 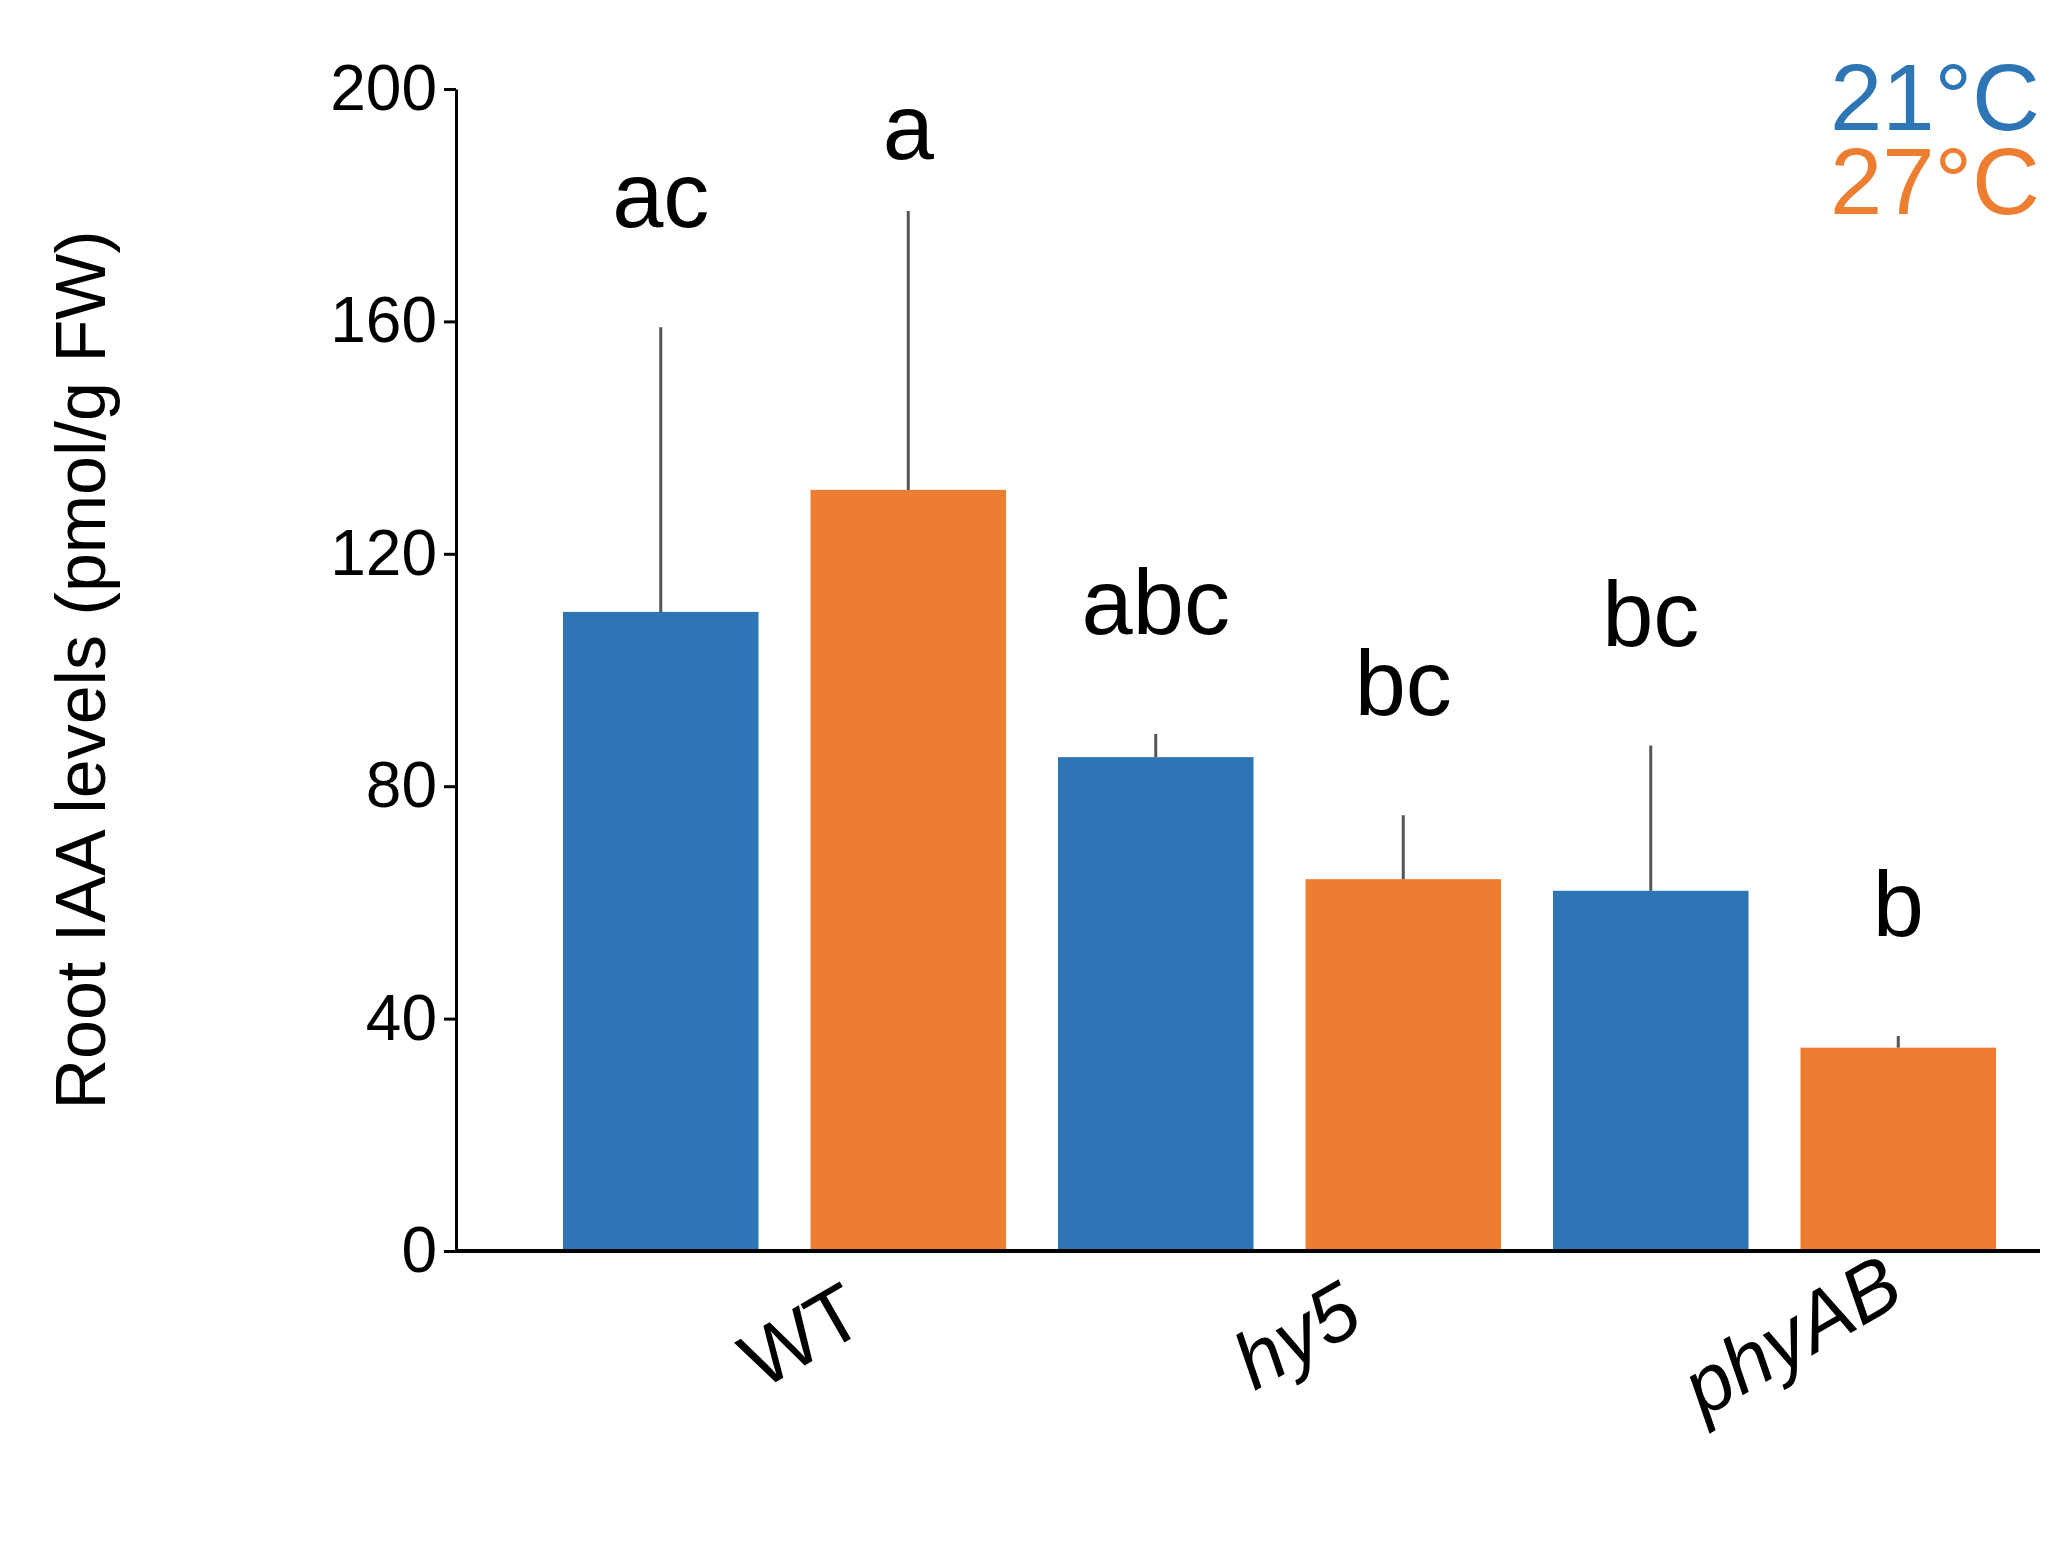 I want to click on y-tick-label: 40, so click(x=401, y=1017).